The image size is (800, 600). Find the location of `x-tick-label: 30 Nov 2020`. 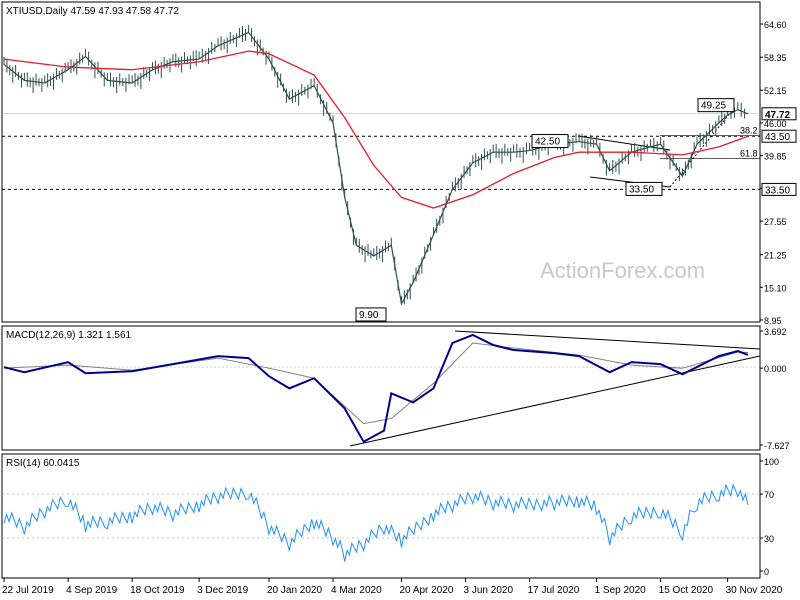

x-tick-label: 30 Nov 2020 is located at coordinates (754, 590).